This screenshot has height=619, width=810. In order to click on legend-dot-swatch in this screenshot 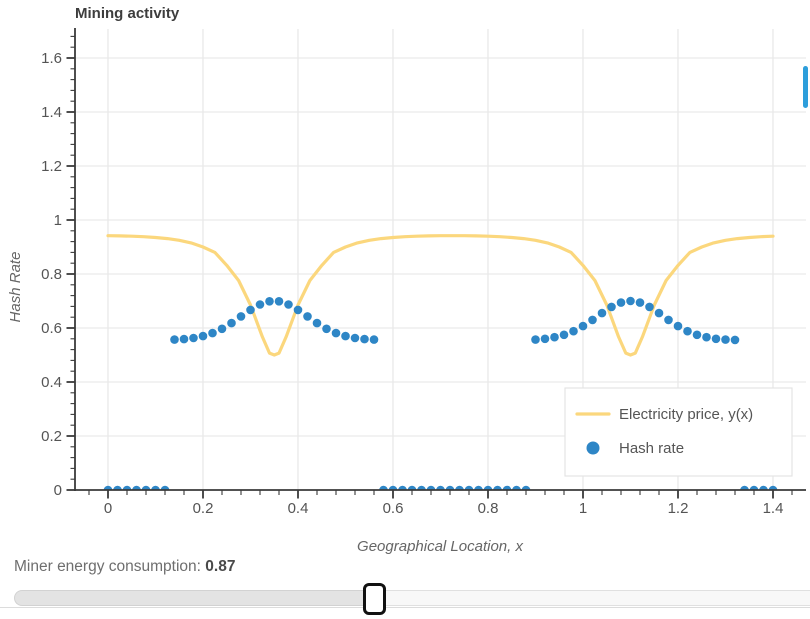, I will do `click(593, 448)`.